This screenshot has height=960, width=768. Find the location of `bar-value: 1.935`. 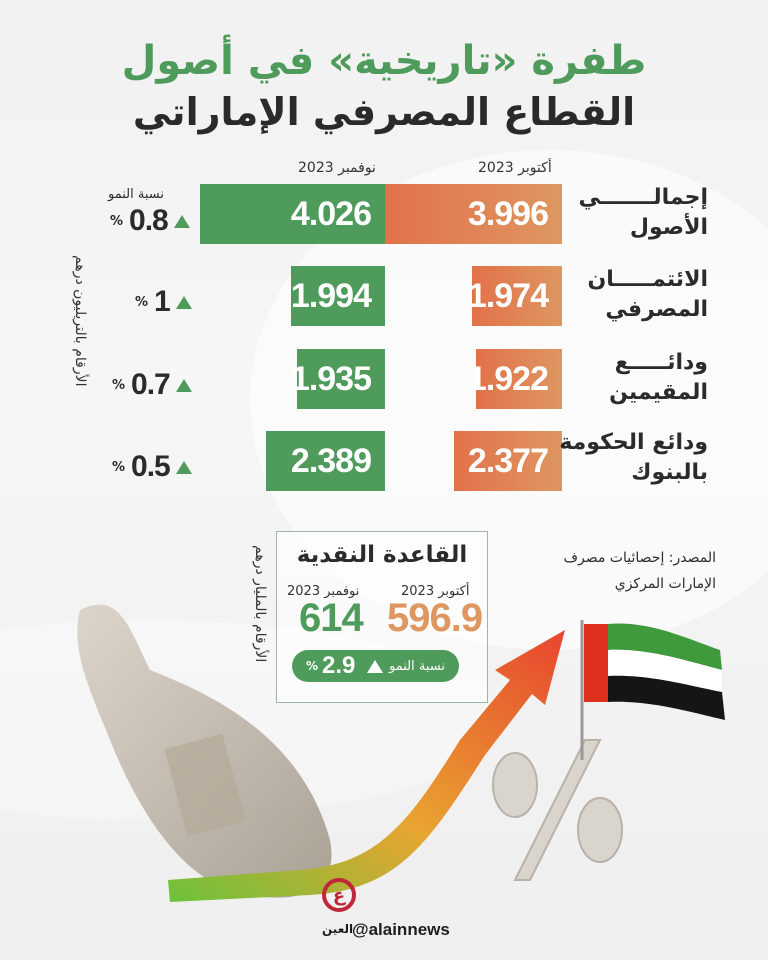

bar-value: 1.935 is located at coordinates (331, 378).